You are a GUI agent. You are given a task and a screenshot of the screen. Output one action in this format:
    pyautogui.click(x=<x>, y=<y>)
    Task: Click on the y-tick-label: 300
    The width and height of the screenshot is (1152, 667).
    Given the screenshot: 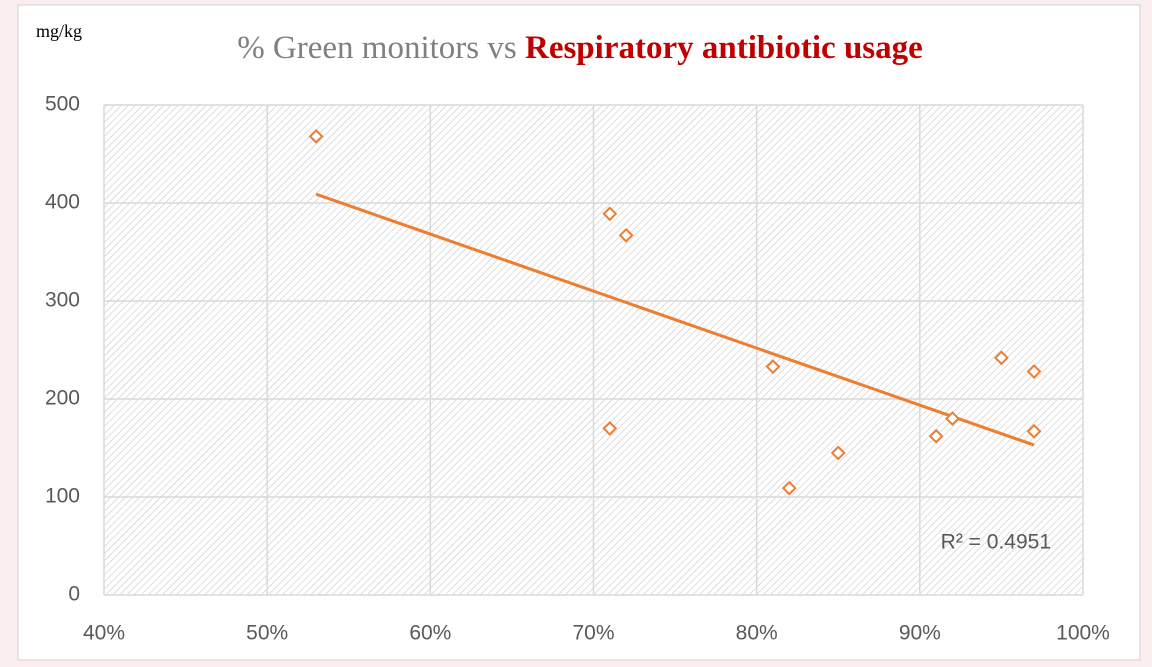 What is the action you would take?
    pyautogui.click(x=62, y=300)
    